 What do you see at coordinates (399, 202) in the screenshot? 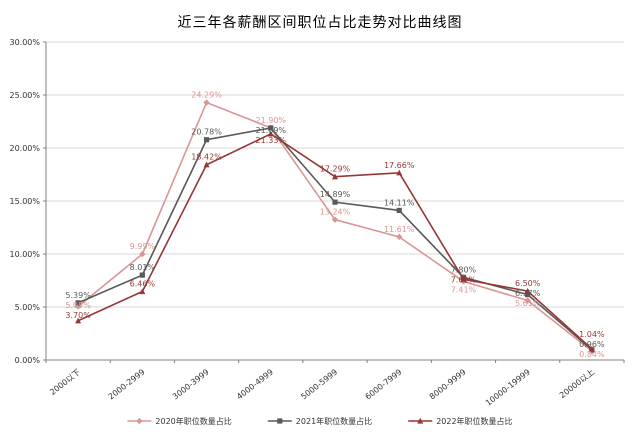
I see `data-point-label: 14.11%` at bounding box center [399, 202].